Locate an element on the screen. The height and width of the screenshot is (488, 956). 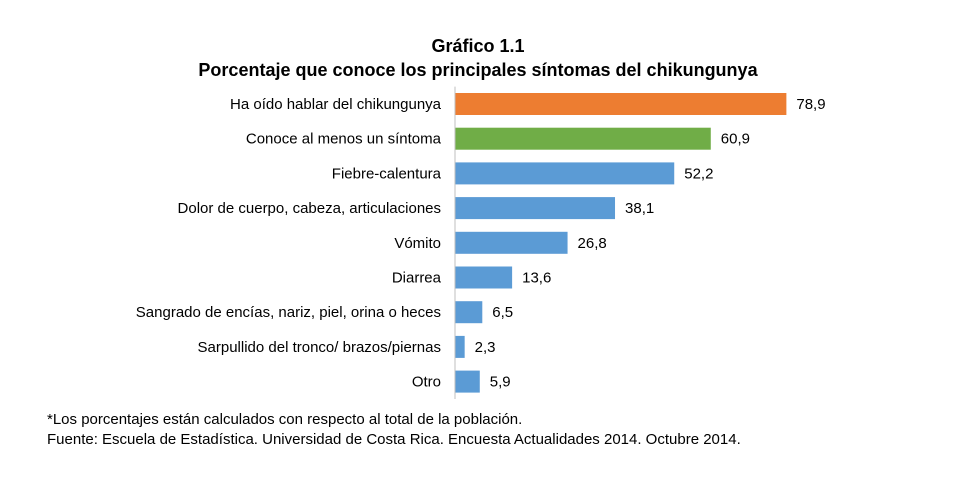
category-label-1: Conoce al menos un síntoma is located at coordinates (344, 139).